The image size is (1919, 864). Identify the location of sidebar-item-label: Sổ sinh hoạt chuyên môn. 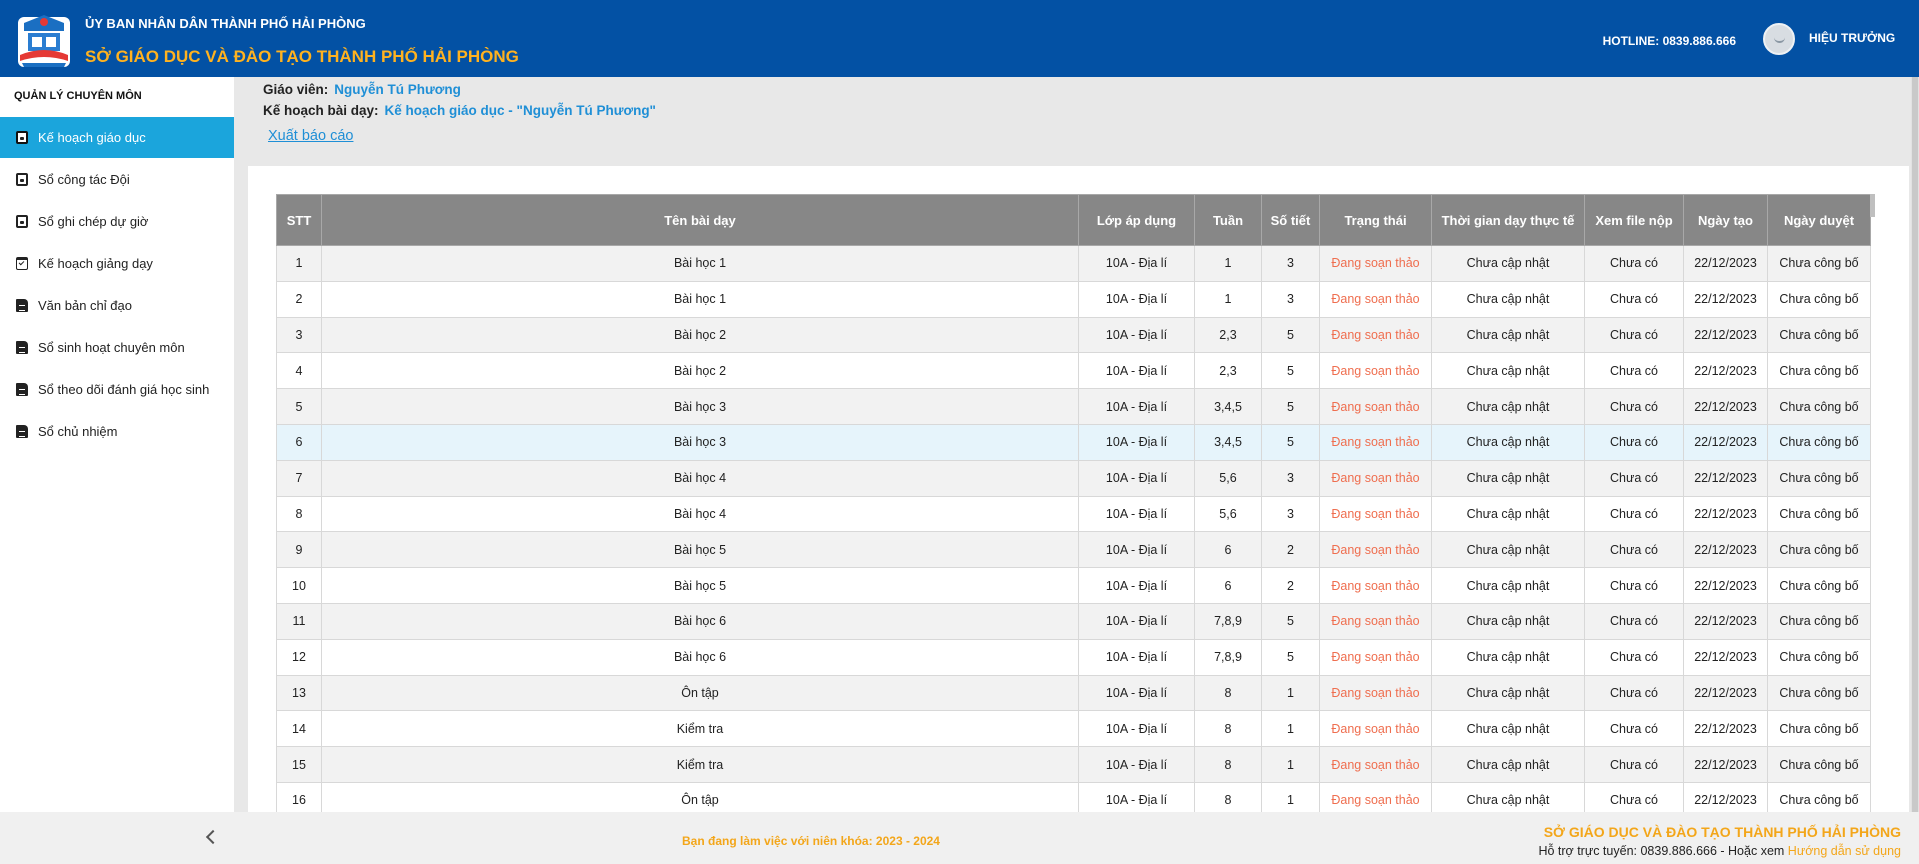
(111, 347).